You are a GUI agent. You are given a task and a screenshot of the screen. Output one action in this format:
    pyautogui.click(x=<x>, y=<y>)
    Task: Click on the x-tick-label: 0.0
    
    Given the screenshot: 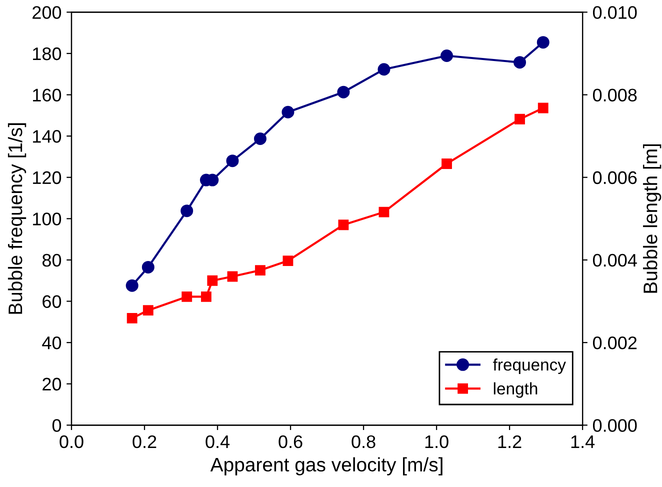 What is the action you would take?
    pyautogui.click(x=72, y=441)
    